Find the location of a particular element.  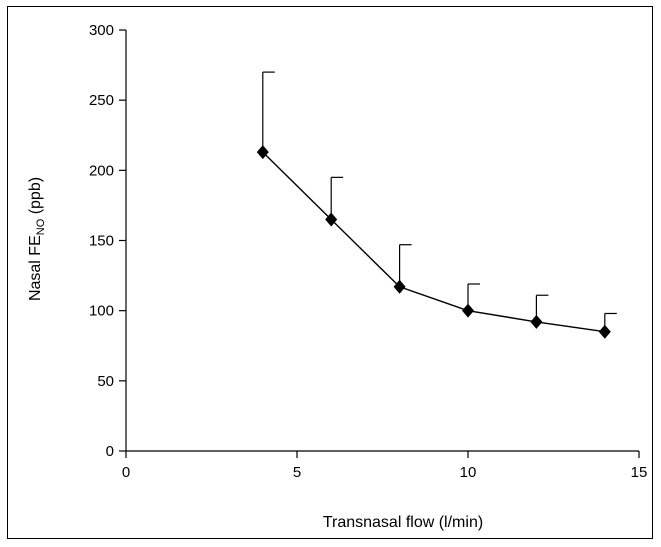

y-tick-label: 0 is located at coordinates (110, 451).